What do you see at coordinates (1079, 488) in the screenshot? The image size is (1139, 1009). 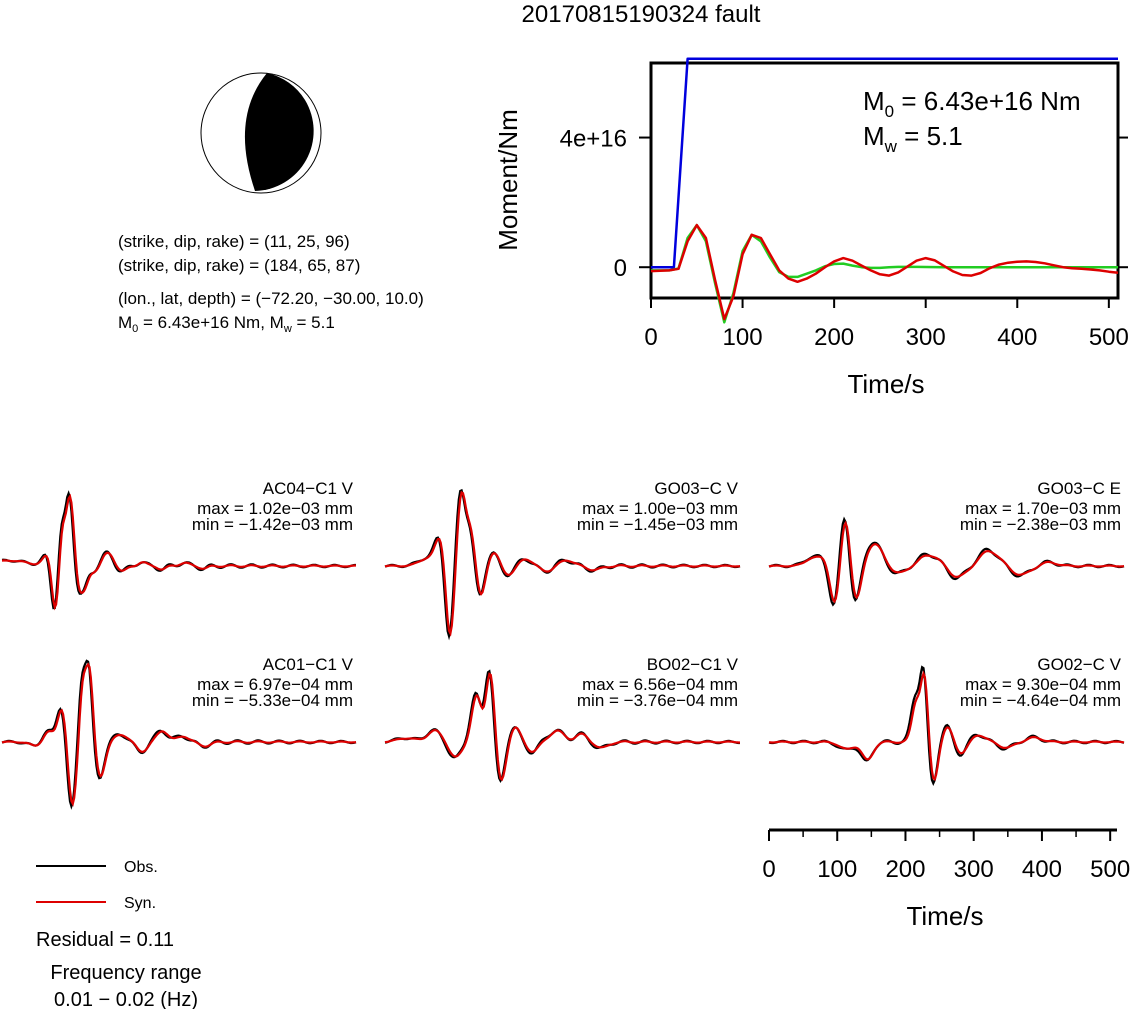 I see `station-name: GO03−C E` at bounding box center [1079, 488].